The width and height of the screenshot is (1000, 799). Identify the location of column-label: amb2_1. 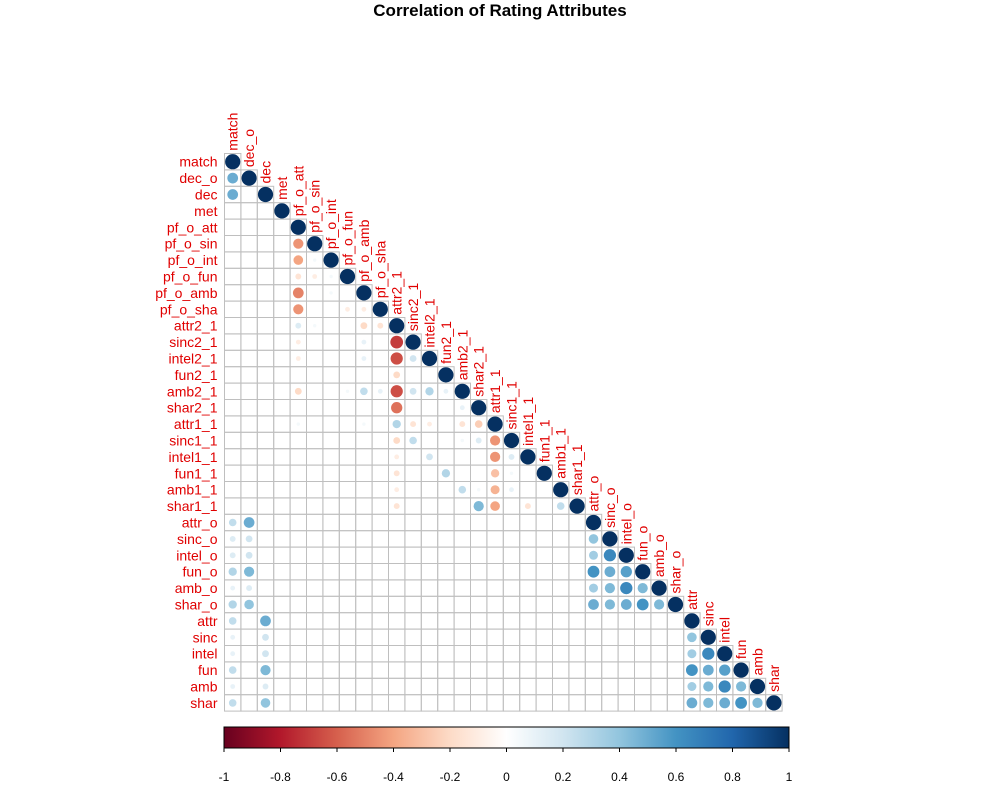
(462, 354).